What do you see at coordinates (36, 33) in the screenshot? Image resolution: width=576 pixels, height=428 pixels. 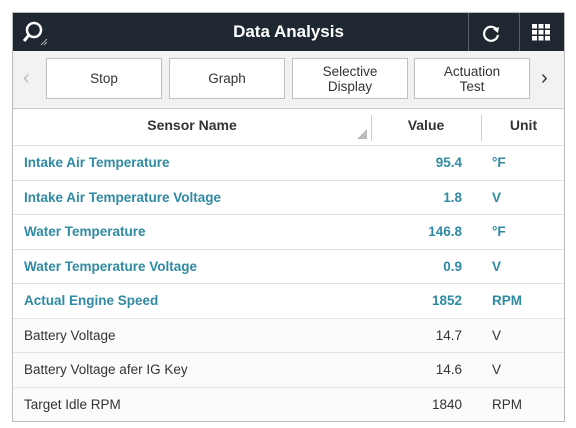 I see `search-icon` at bounding box center [36, 33].